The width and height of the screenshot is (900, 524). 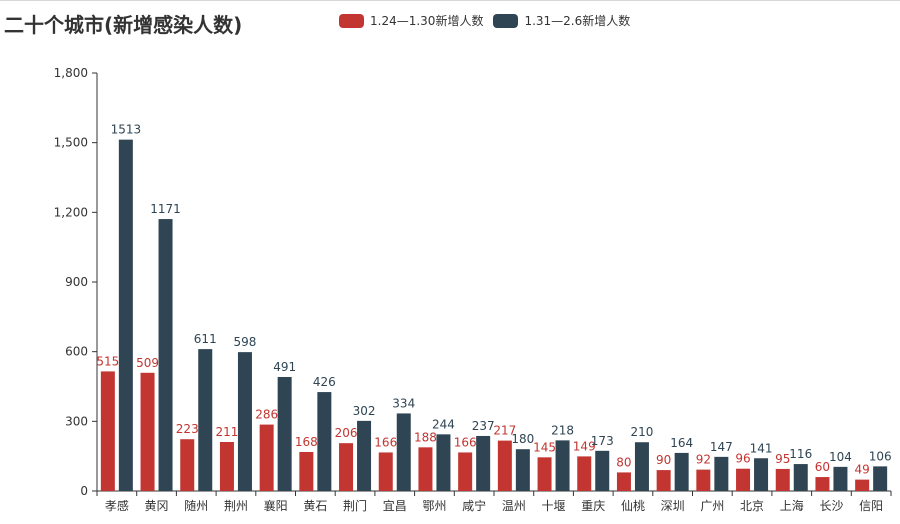 I want to click on y-tick-label: 900, so click(x=76, y=282).